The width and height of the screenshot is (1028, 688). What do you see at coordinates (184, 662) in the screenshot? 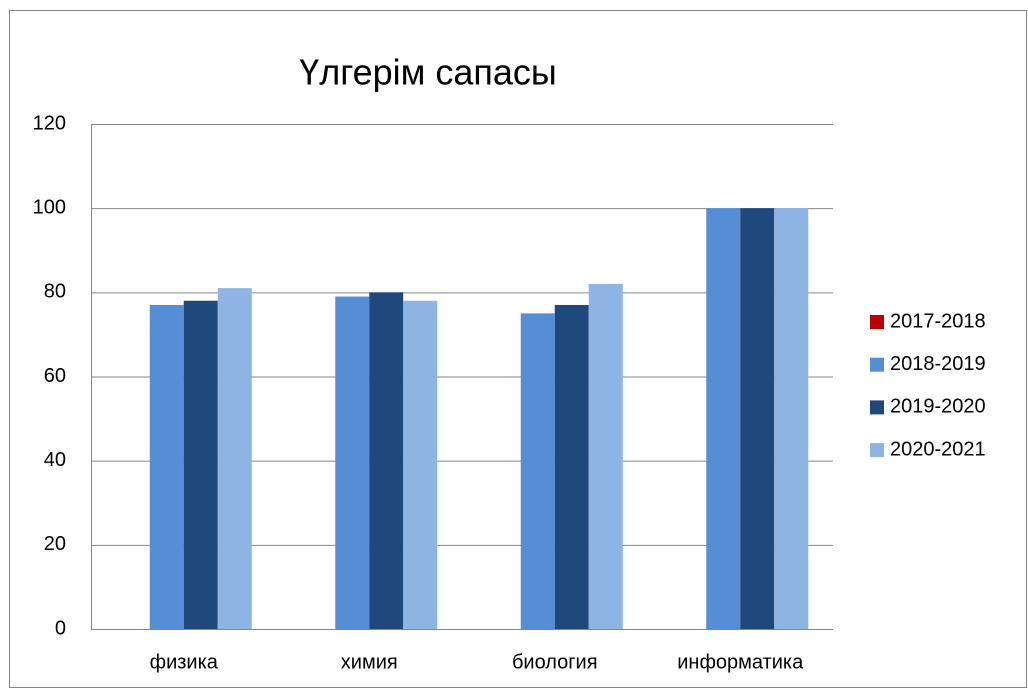
I see `x-tick-label: физика` at bounding box center [184, 662].